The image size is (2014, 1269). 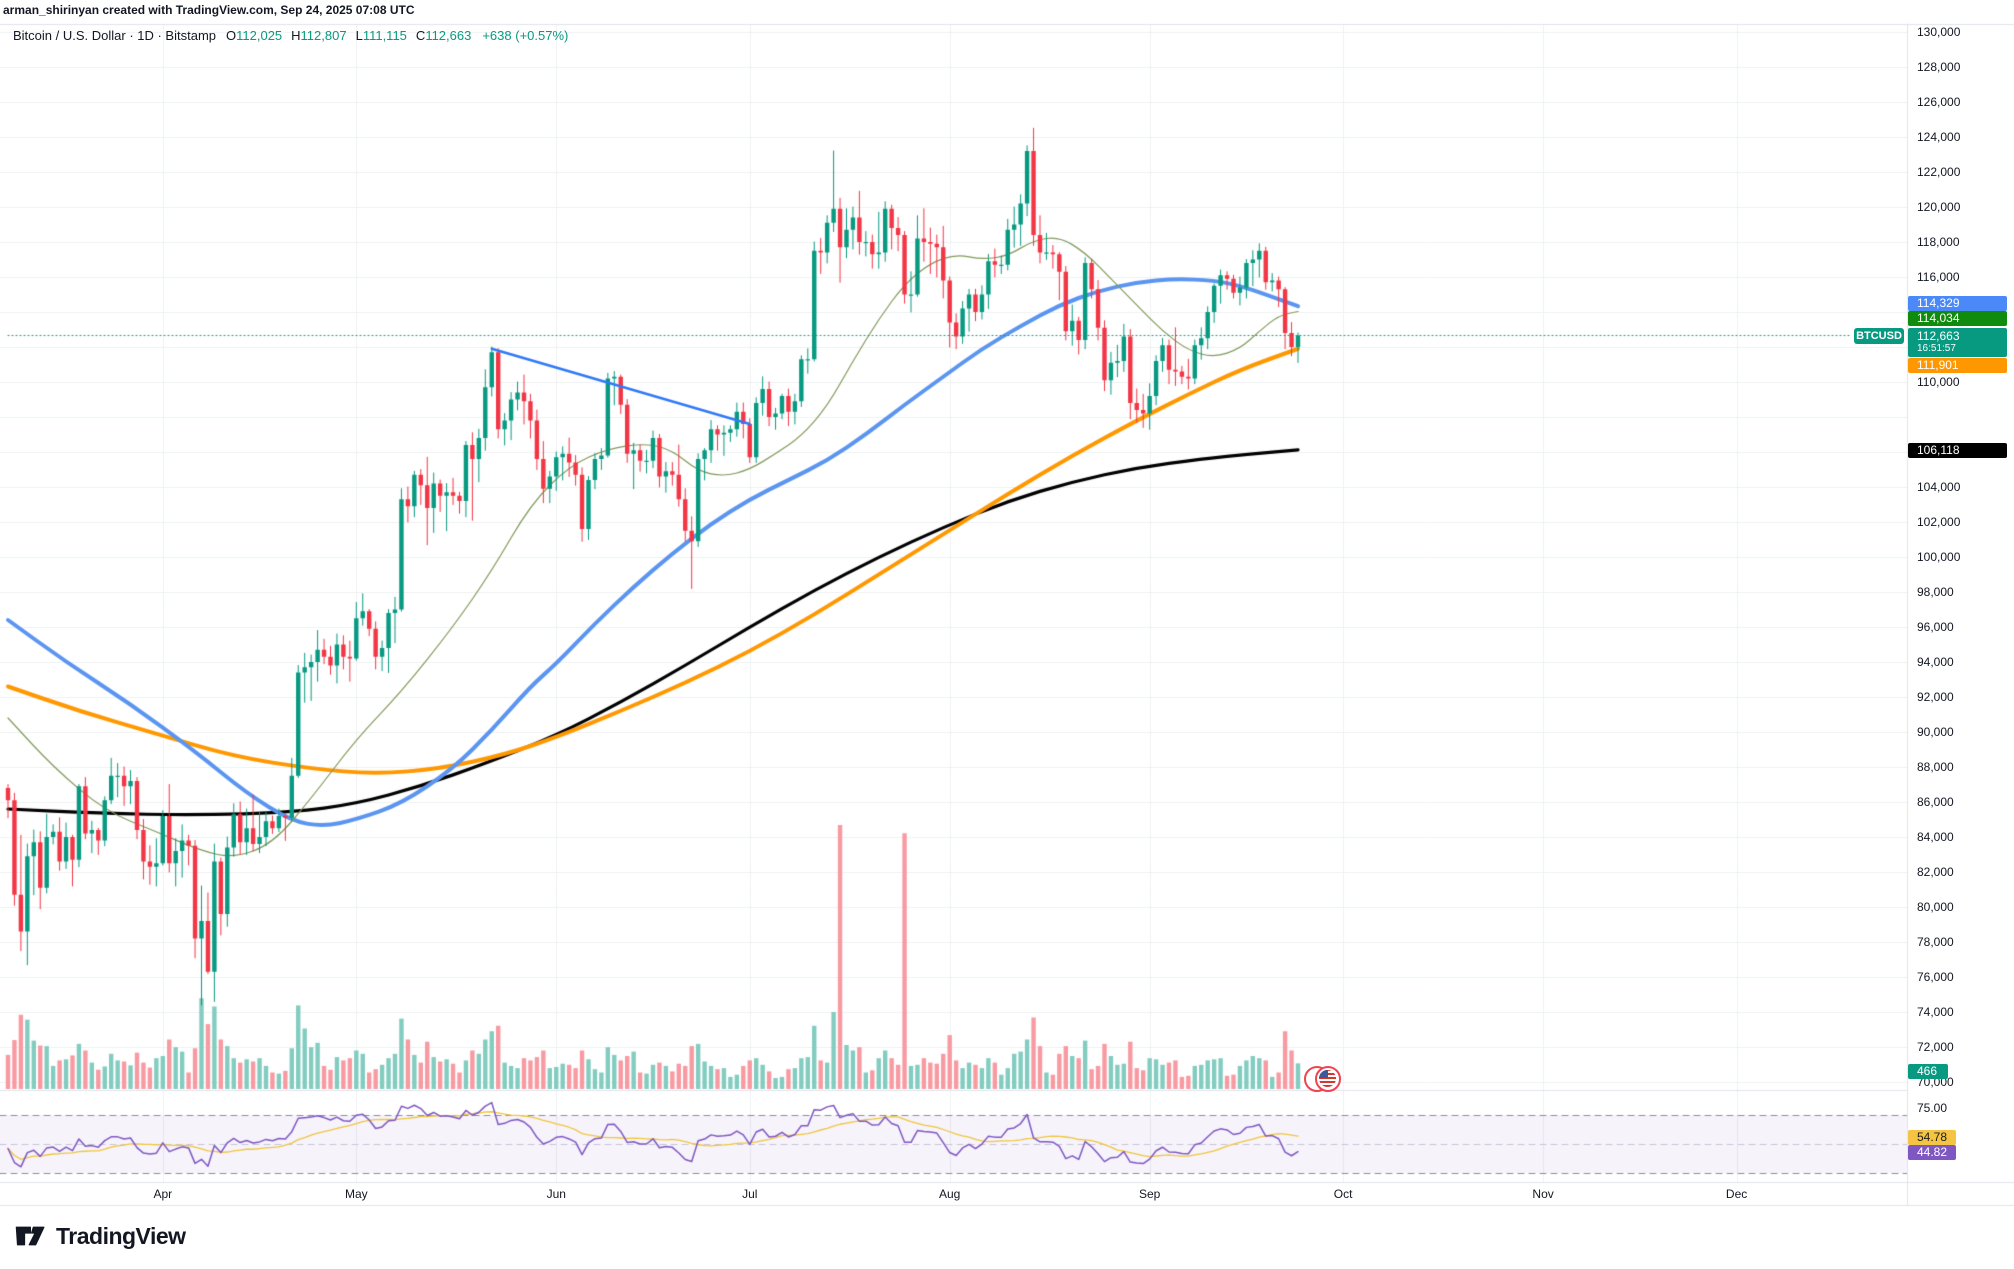 What do you see at coordinates (121, 1235) in the screenshot?
I see `tradingview-logo-text: TradingView` at bounding box center [121, 1235].